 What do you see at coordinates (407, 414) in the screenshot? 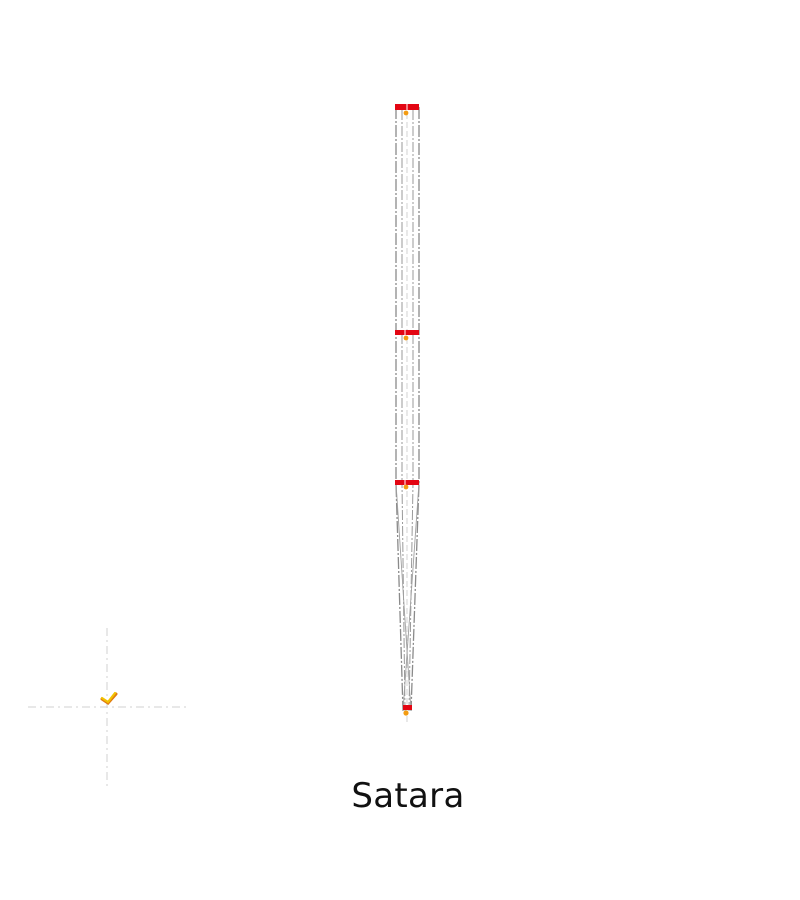
I see `tower-structure` at bounding box center [407, 414].